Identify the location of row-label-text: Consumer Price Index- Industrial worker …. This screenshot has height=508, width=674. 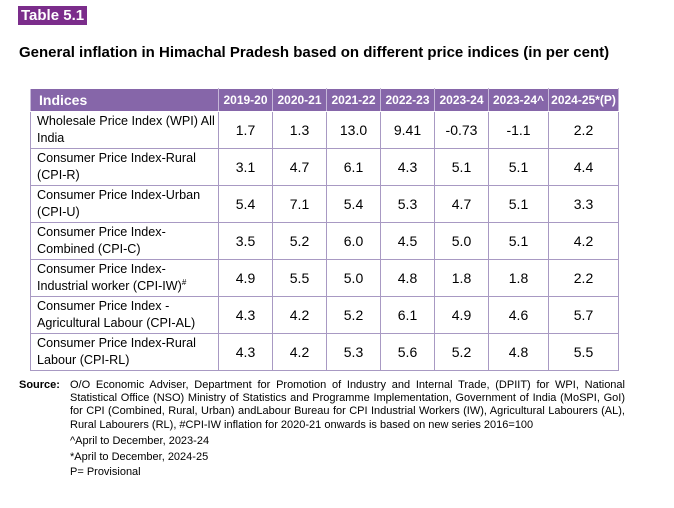
(109, 277).